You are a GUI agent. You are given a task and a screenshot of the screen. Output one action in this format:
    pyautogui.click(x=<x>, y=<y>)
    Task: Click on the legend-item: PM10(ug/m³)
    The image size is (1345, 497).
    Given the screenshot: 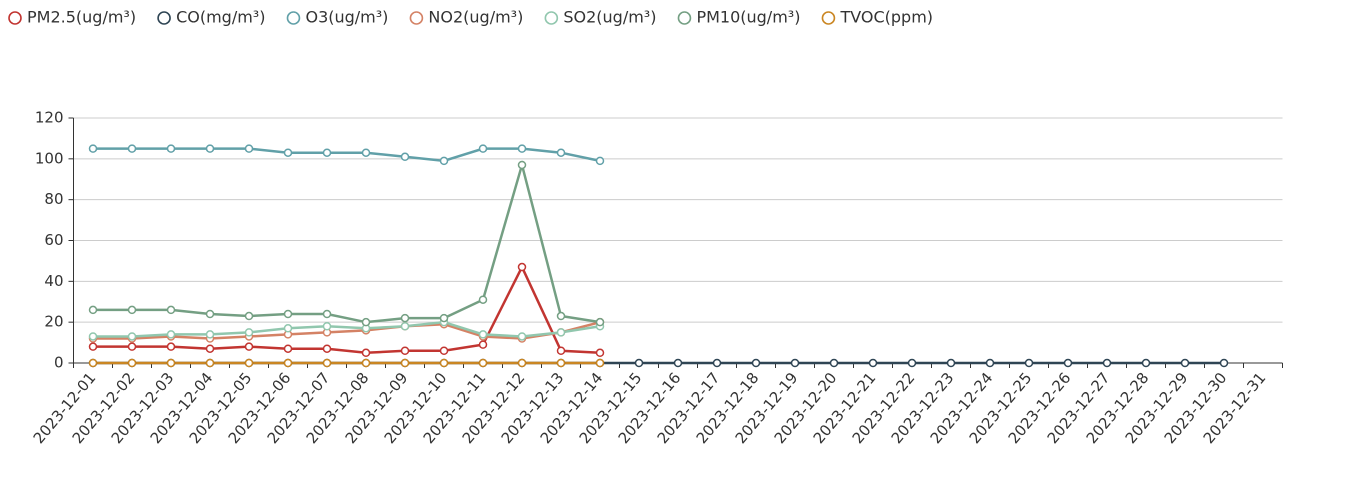 What is the action you would take?
    pyautogui.click(x=738, y=17)
    